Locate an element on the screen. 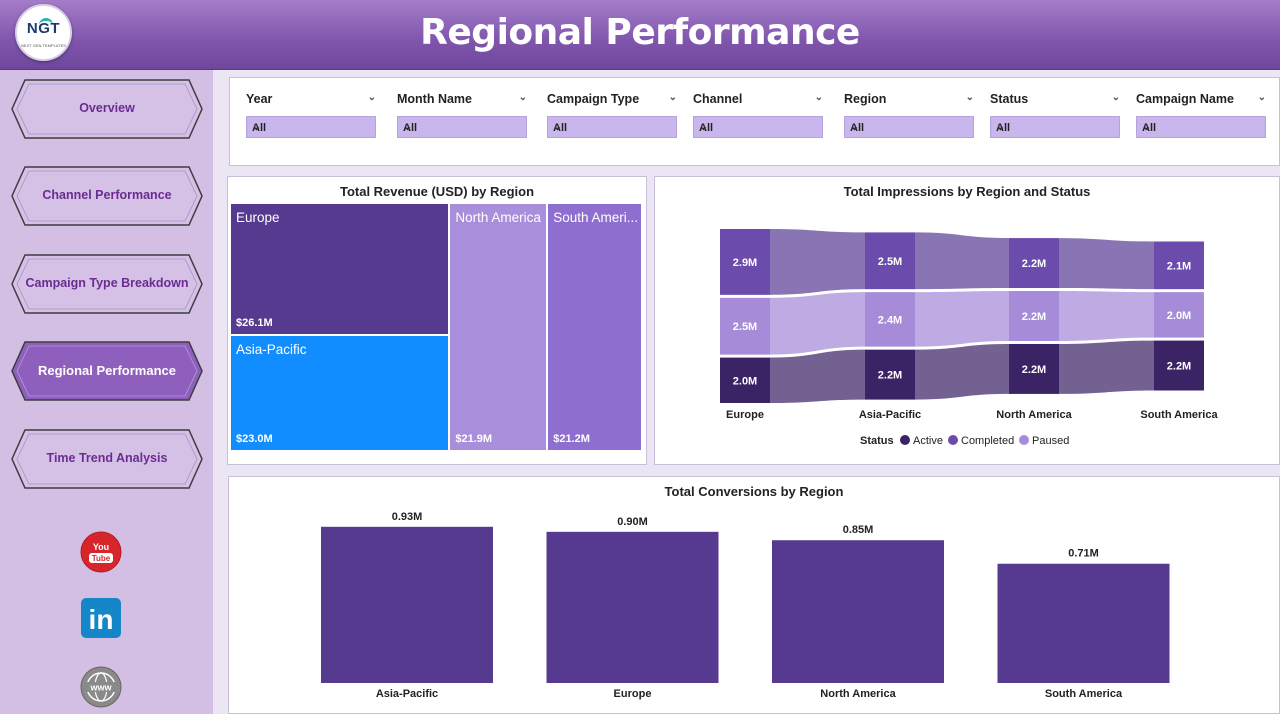 This screenshot has width=1280, height=714. bar-chart-title: Total Conversions by Region is located at coordinates (754, 491).